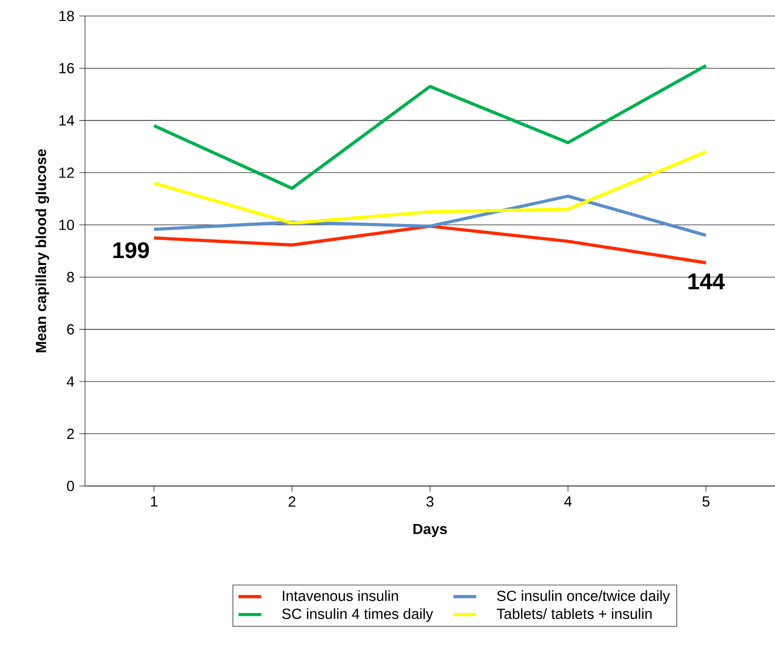 Image resolution: width=775 pixels, height=648 pixels. I want to click on y-tick-label: 14, so click(66, 120).